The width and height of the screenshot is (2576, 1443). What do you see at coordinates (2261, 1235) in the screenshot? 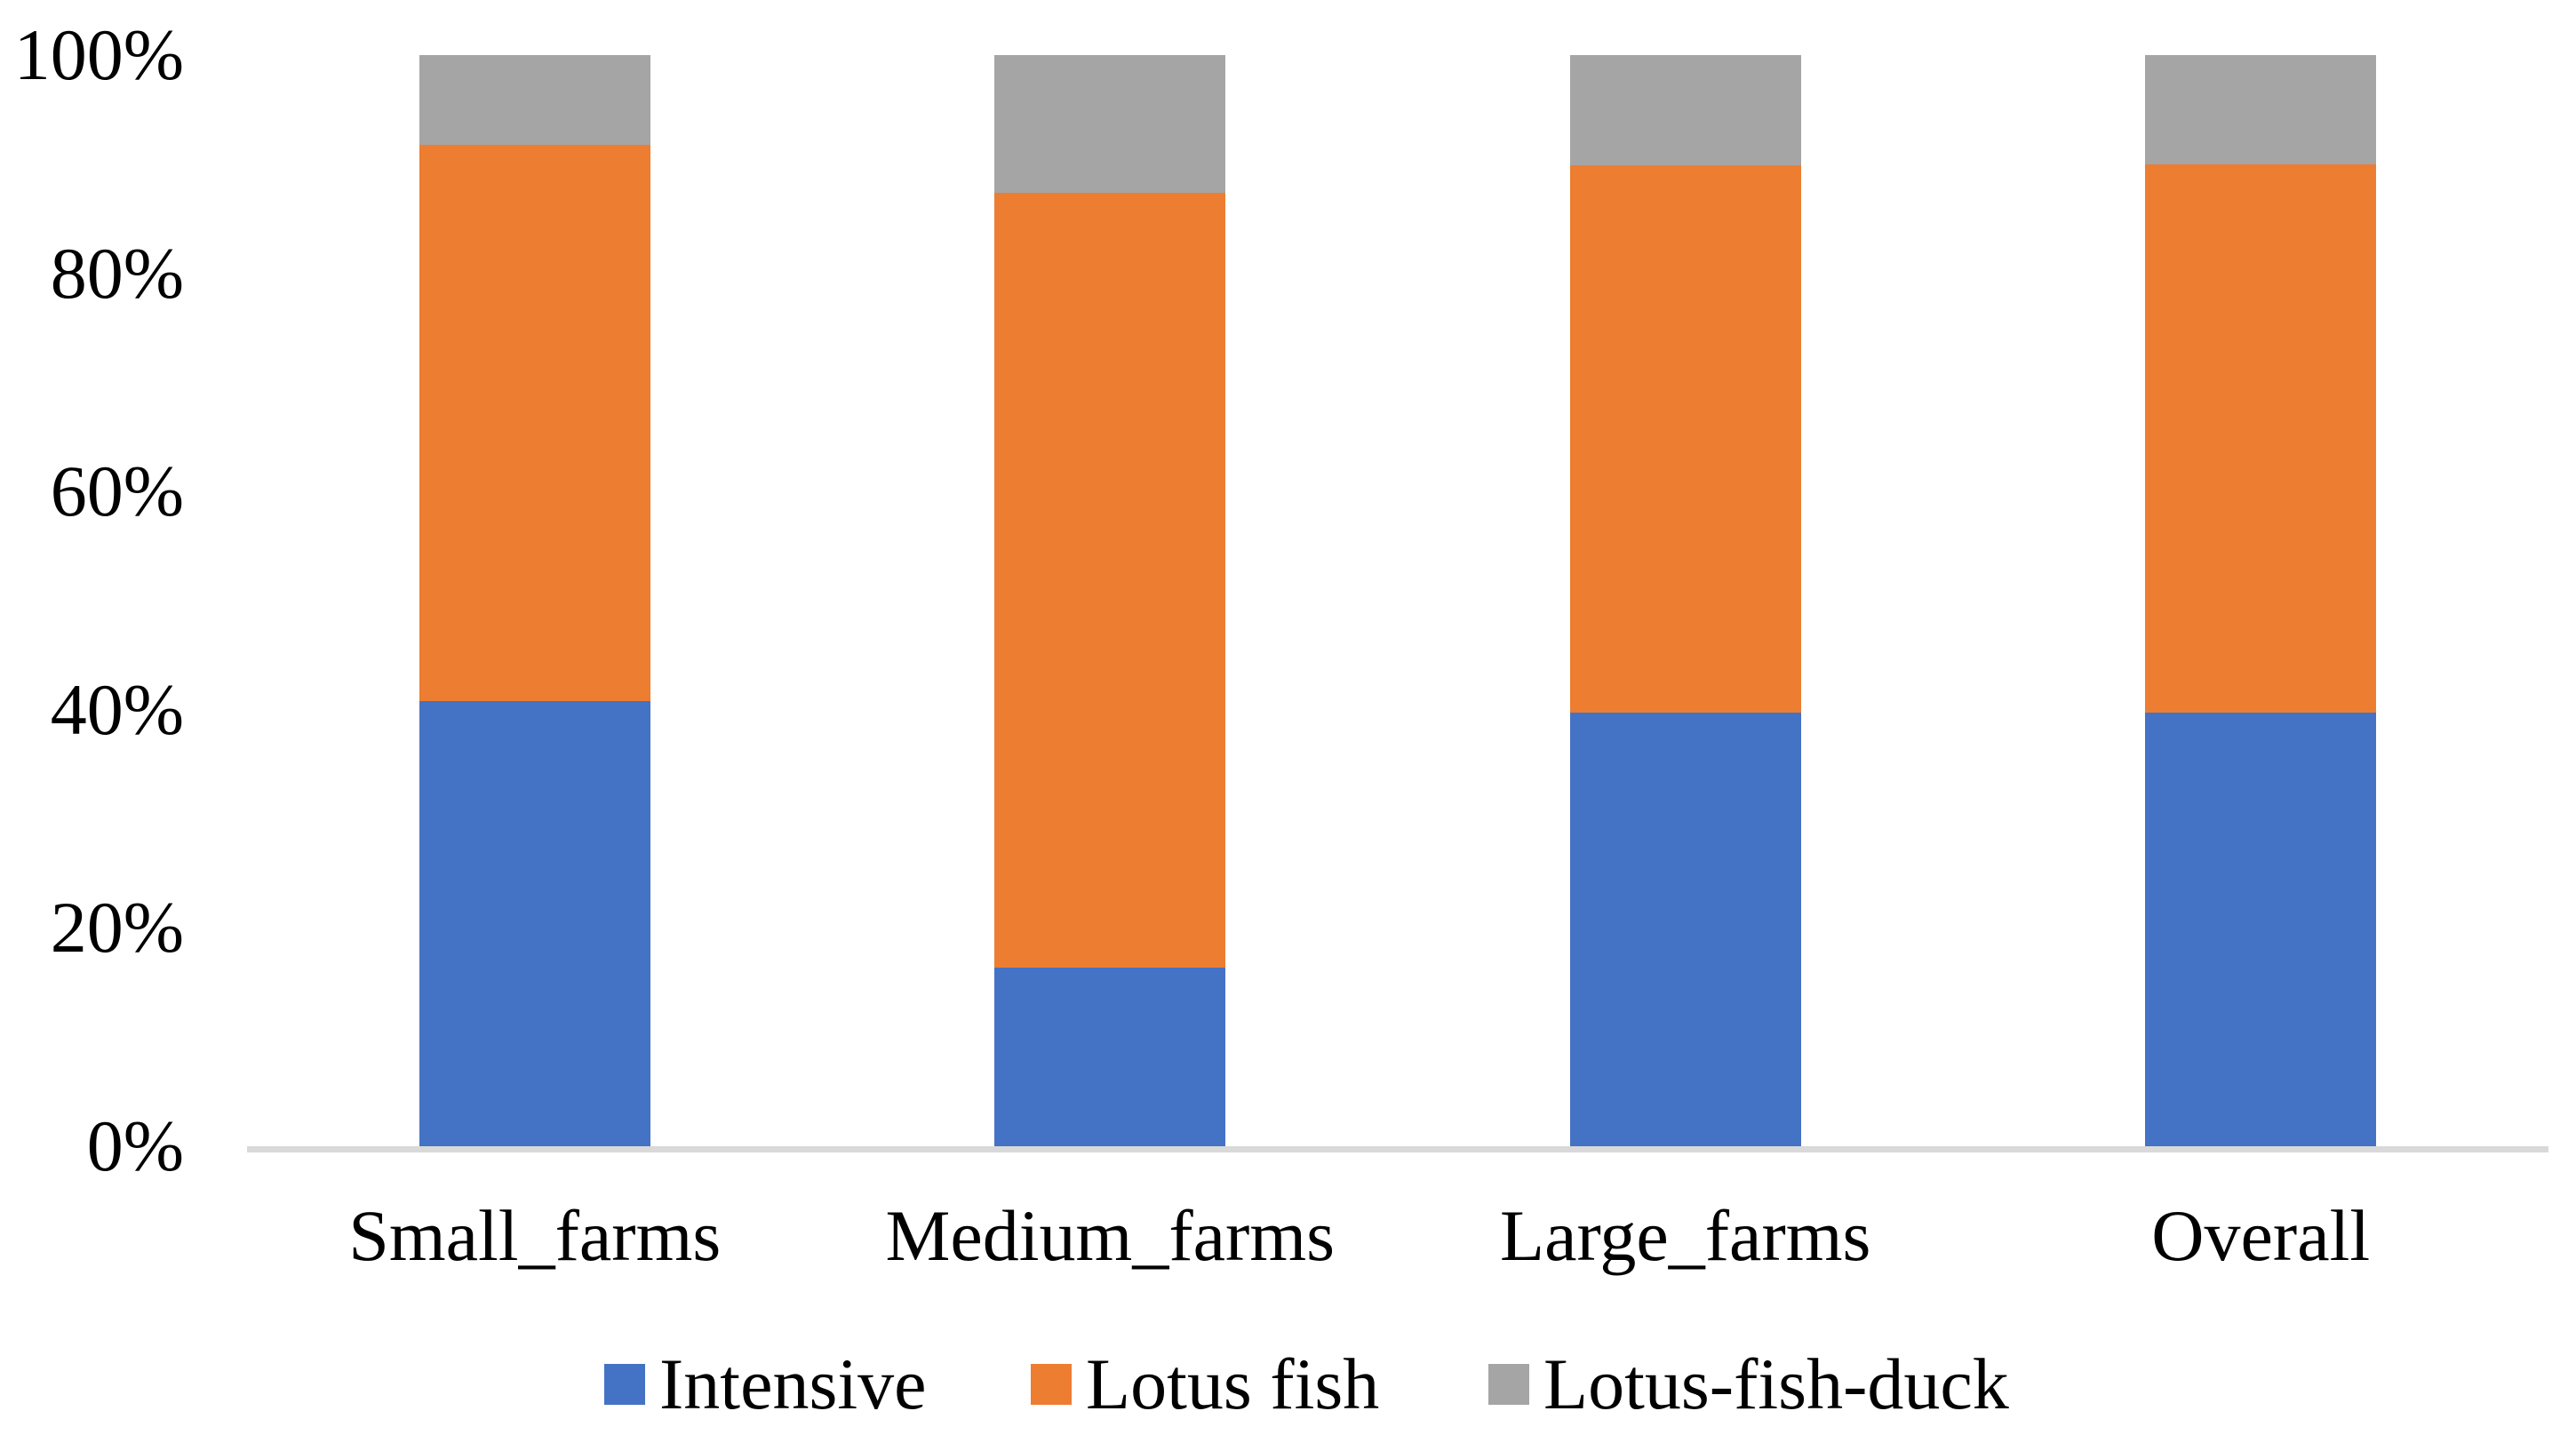
I see `x-category-label-overall: Overall` at bounding box center [2261, 1235].